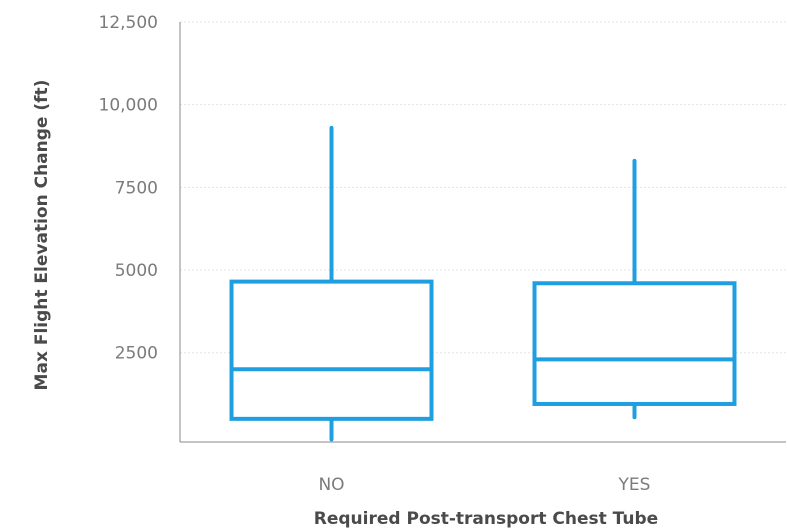 The width and height of the screenshot is (787, 531). Describe the element at coordinates (136, 354) in the screenshot. I see `y-tick-label: 2500` at that location.